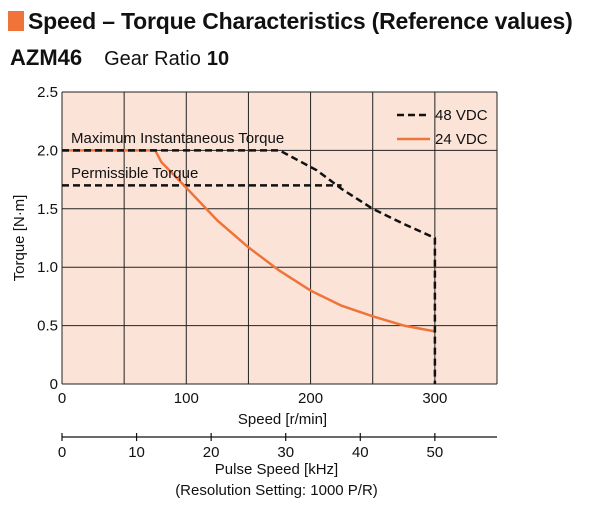 This screenshot has width=616, height=505. I want to click on y-tick-label: 1.0, so click(47, 267).